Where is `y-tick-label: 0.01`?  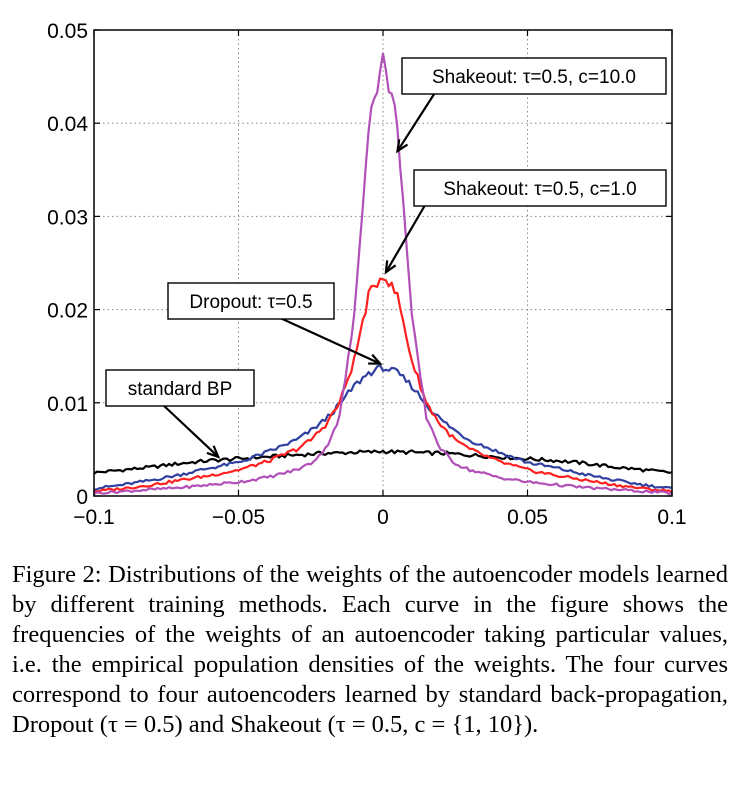
y-tick-label: 0.01 is located at coordinates (67, 404).